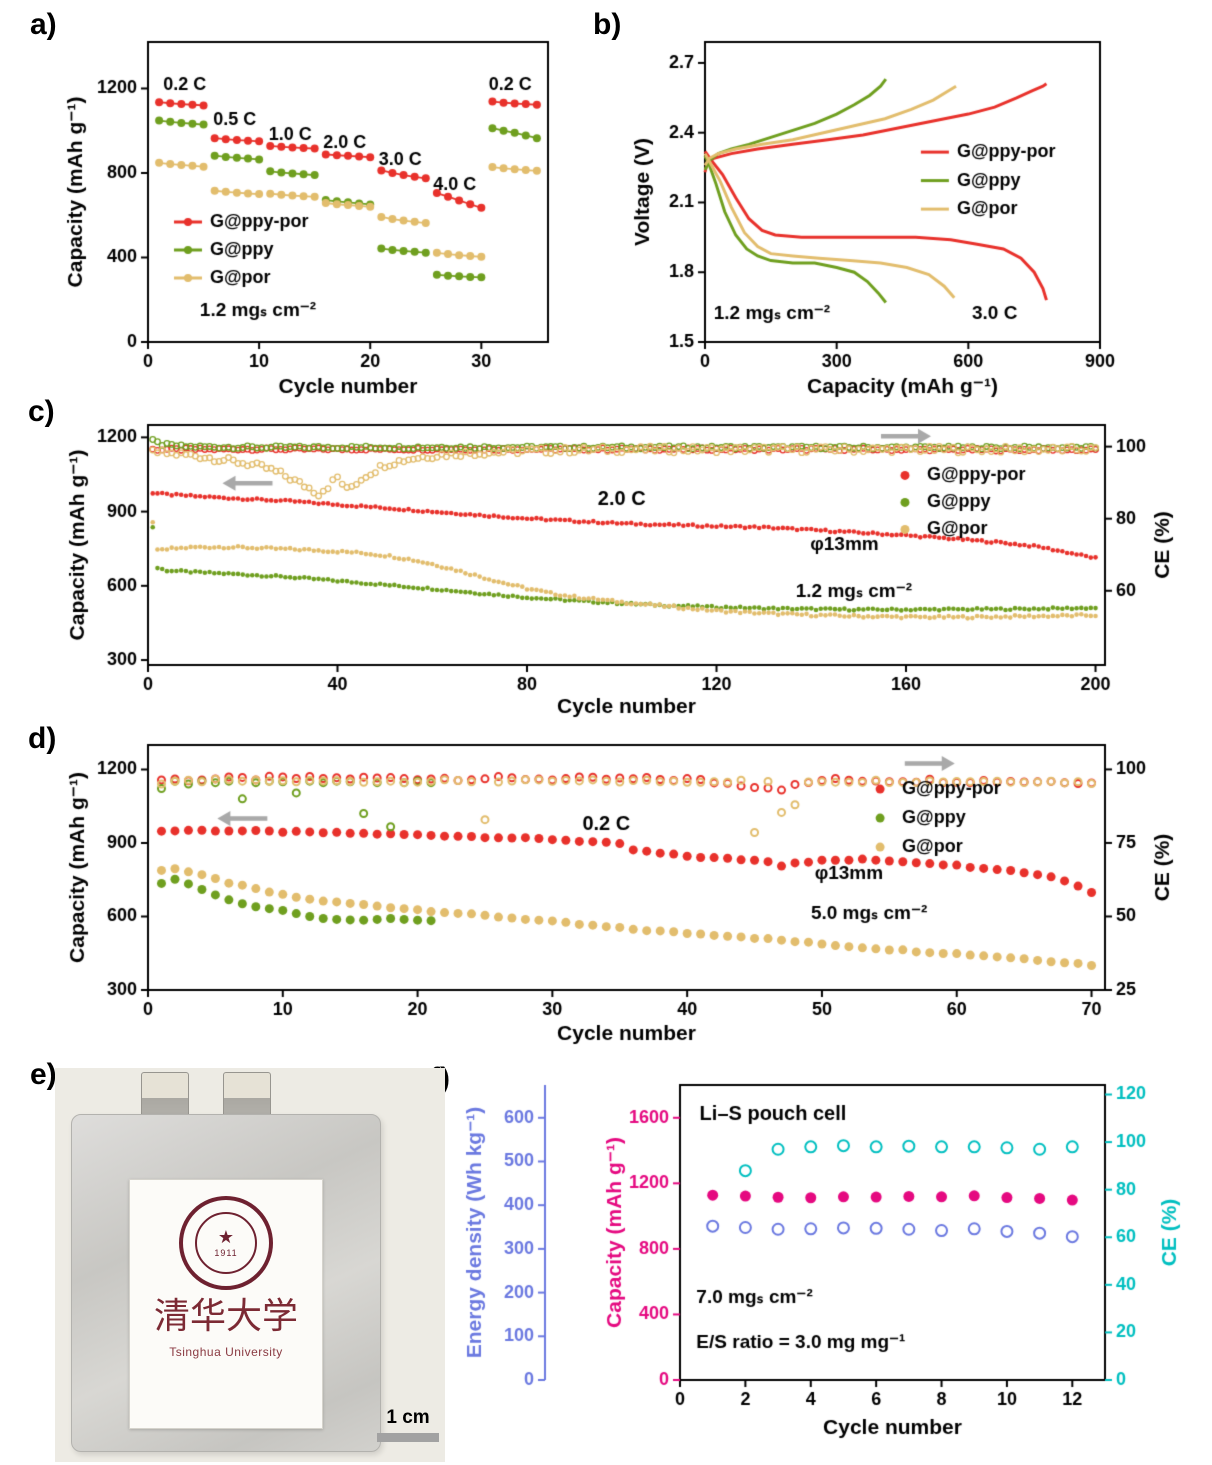 The width and height of the screenshot is (1212, 1465). Describe the element at coordinates (310, 205) in the screenshot. I see `rate-capability-chart` at that location.